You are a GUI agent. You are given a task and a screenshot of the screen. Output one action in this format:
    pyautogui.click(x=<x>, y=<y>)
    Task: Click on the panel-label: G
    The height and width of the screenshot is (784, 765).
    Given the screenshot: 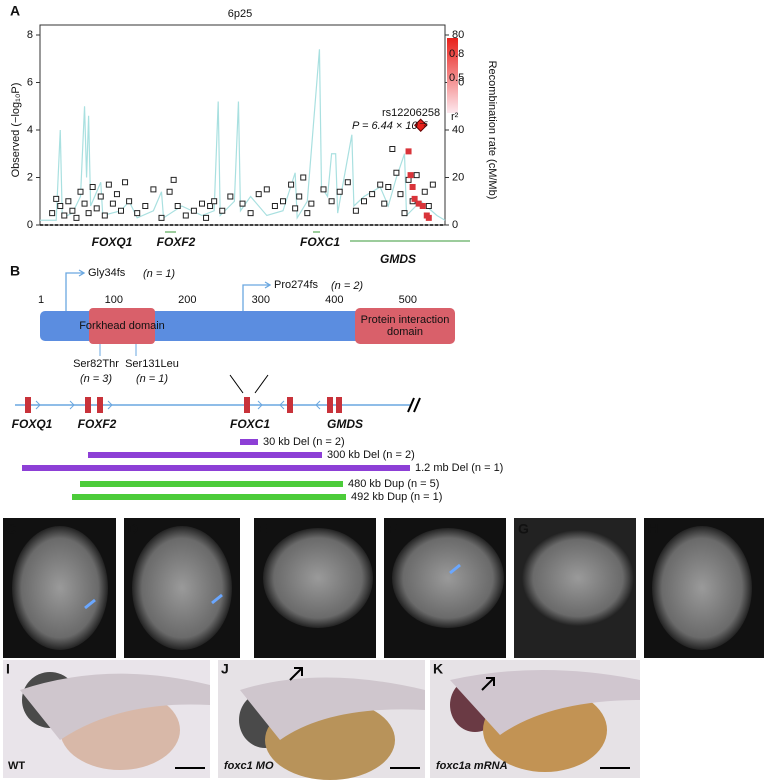 What is the action you would take?
    pyautogui.click(x=523, y=529)
    